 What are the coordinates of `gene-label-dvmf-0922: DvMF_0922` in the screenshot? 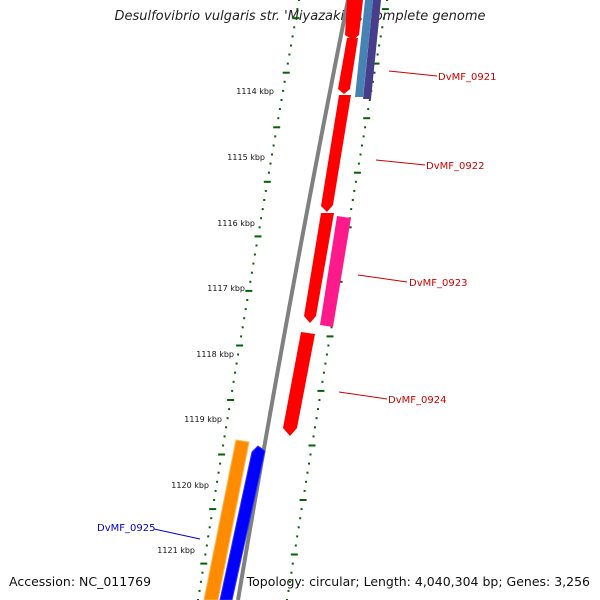 It's located at (455, 166).